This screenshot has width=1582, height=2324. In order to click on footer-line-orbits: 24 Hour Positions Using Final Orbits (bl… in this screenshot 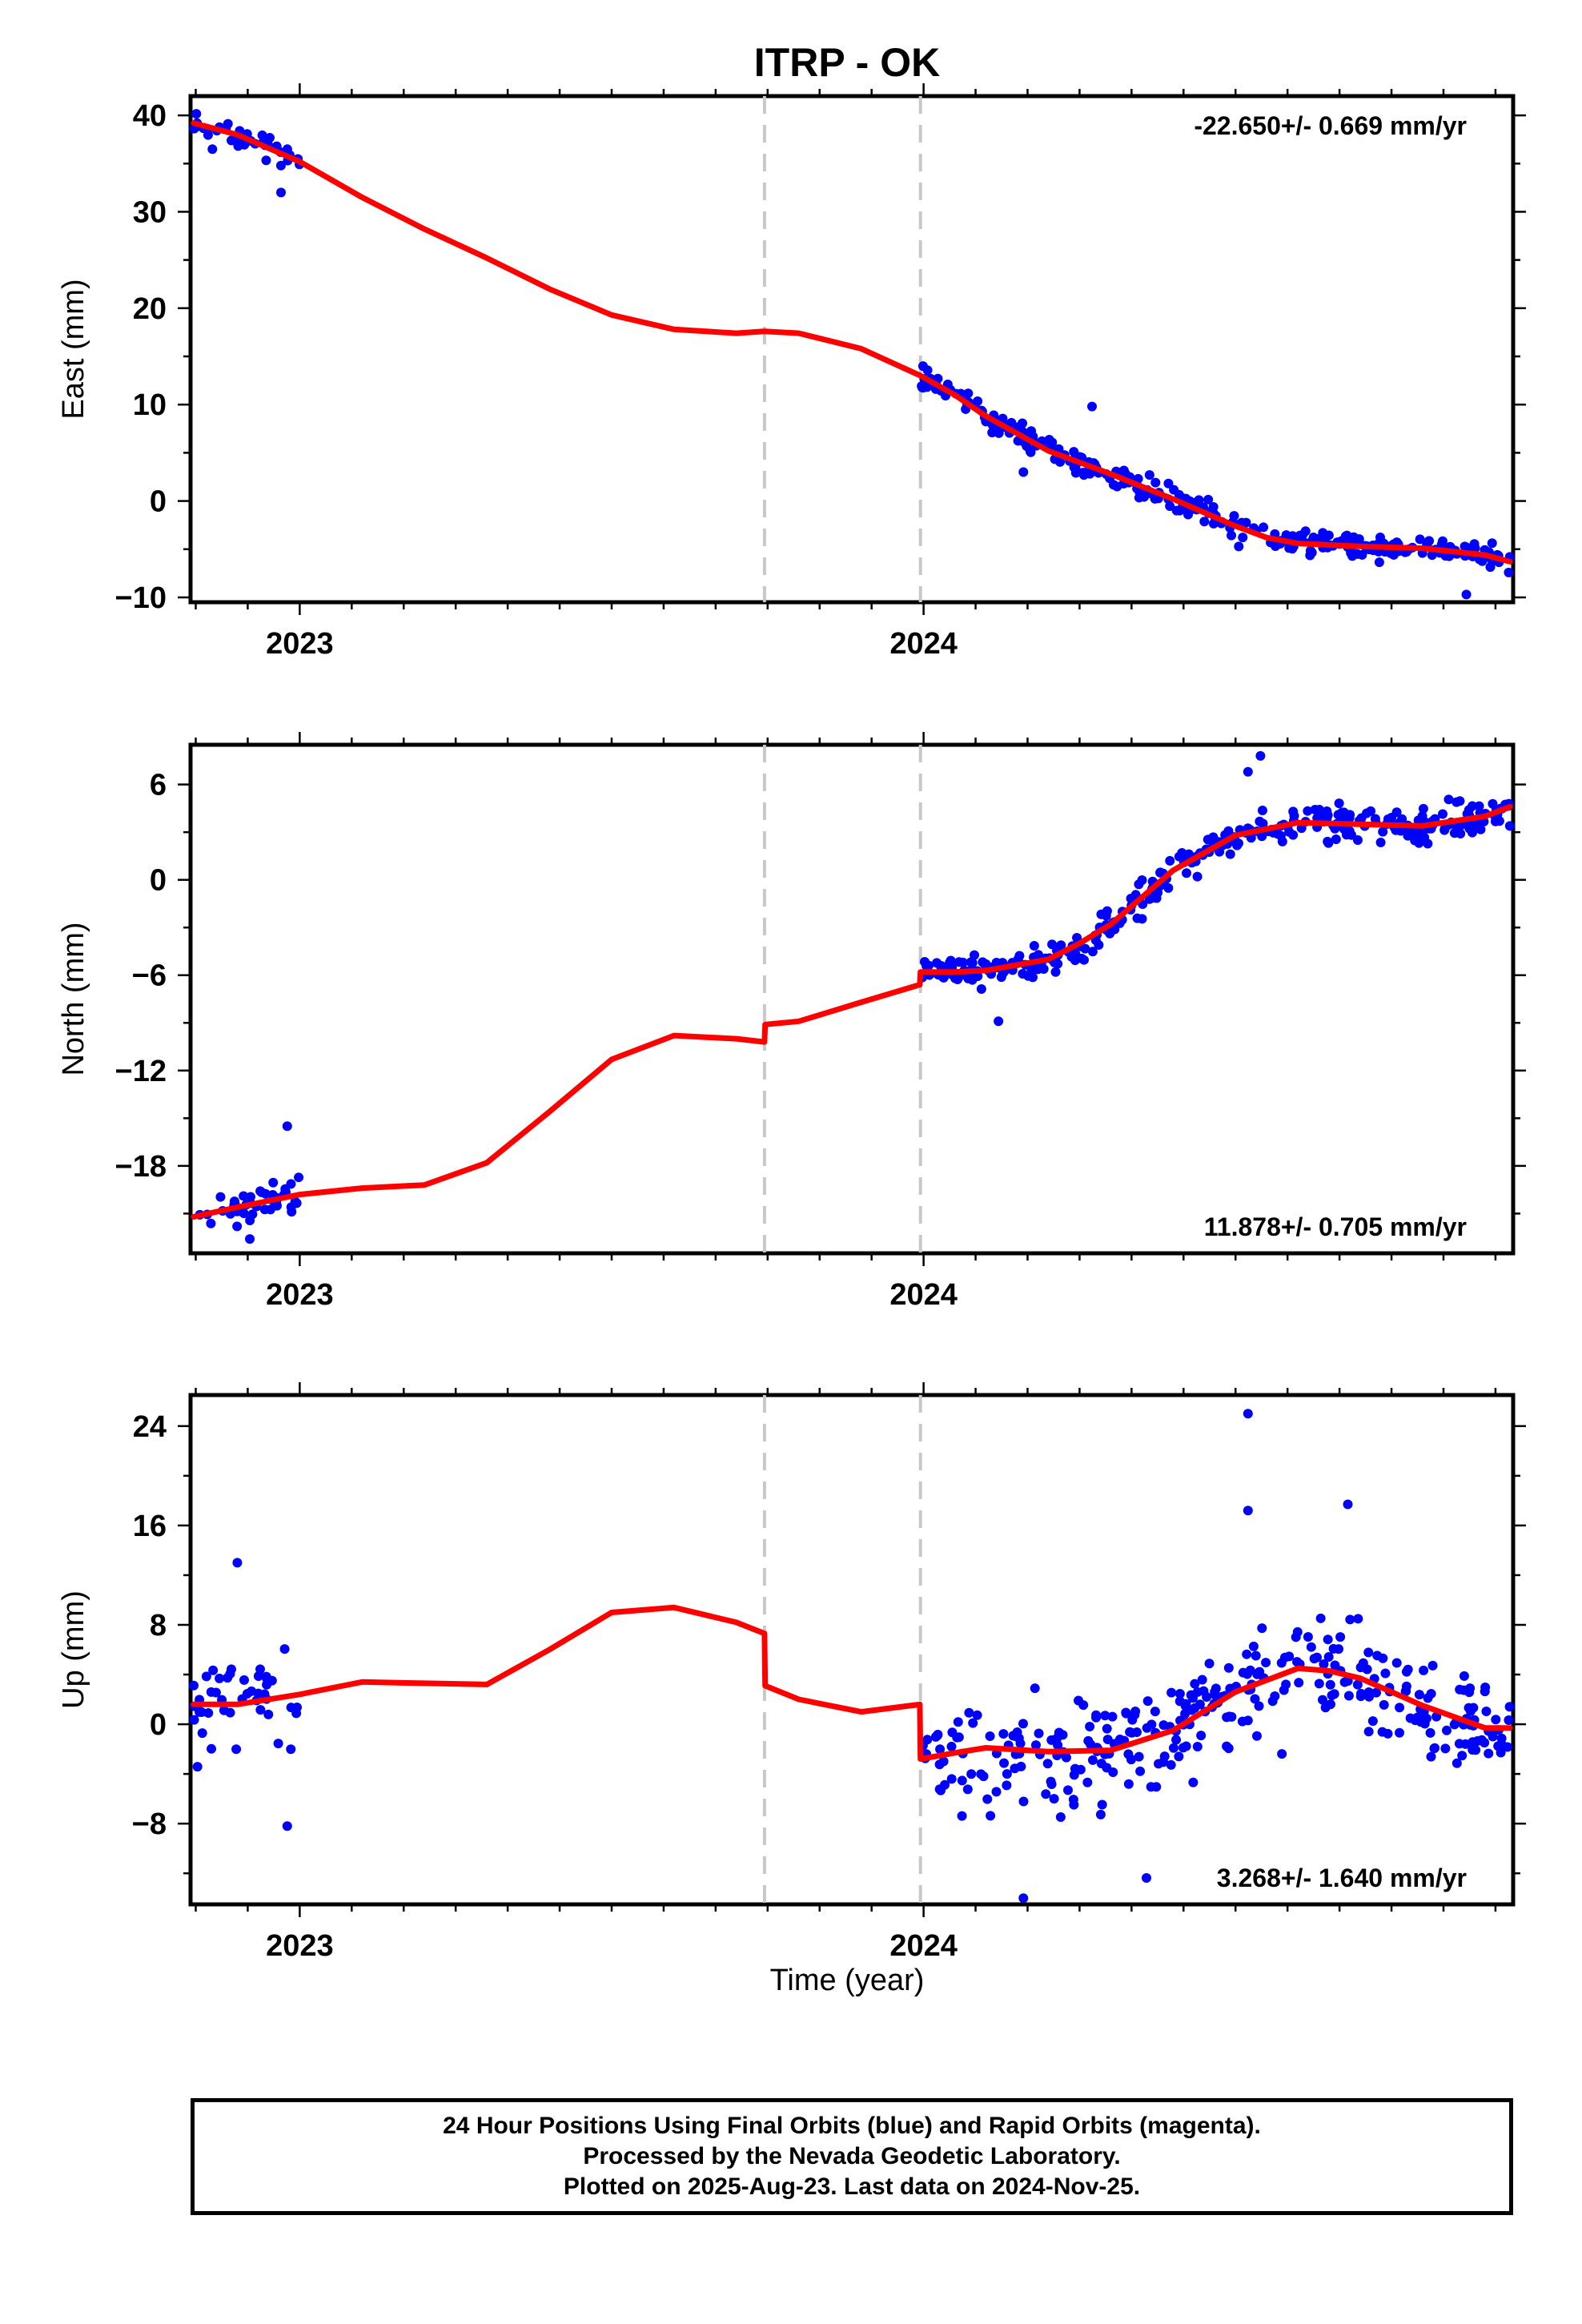, I will do `click(852, 2126)`.